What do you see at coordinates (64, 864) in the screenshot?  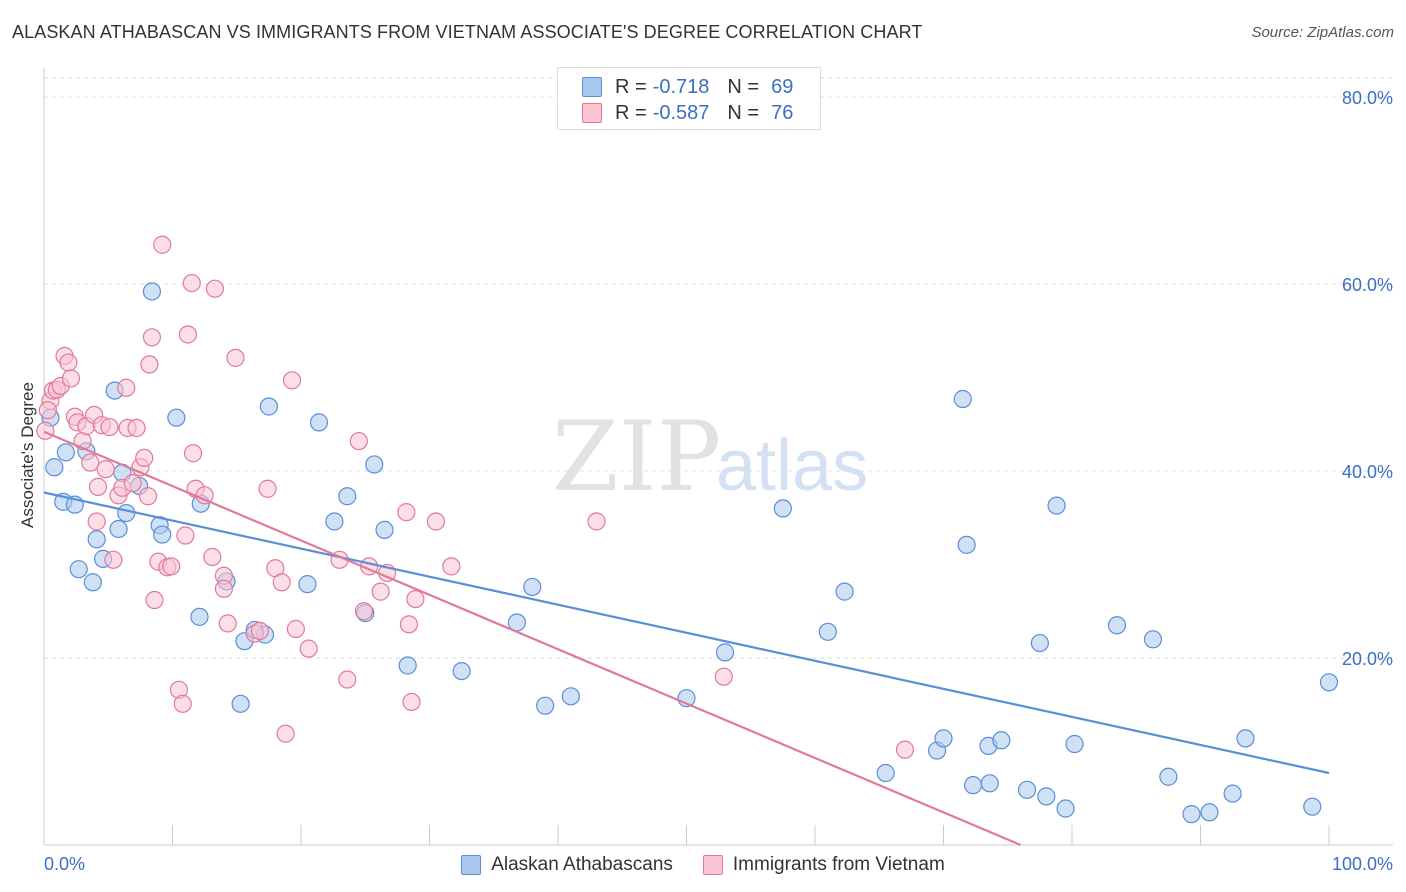 I see `x-tick-label: 0.0%` at bounding box center [64, 864].